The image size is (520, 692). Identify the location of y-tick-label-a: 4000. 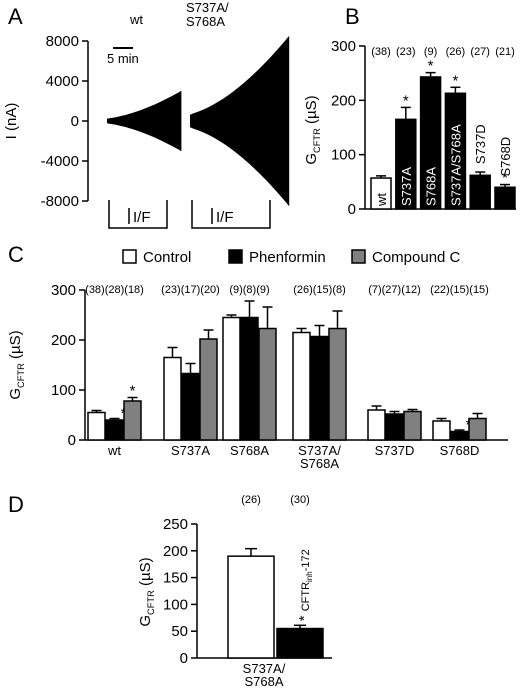
(62, 81).